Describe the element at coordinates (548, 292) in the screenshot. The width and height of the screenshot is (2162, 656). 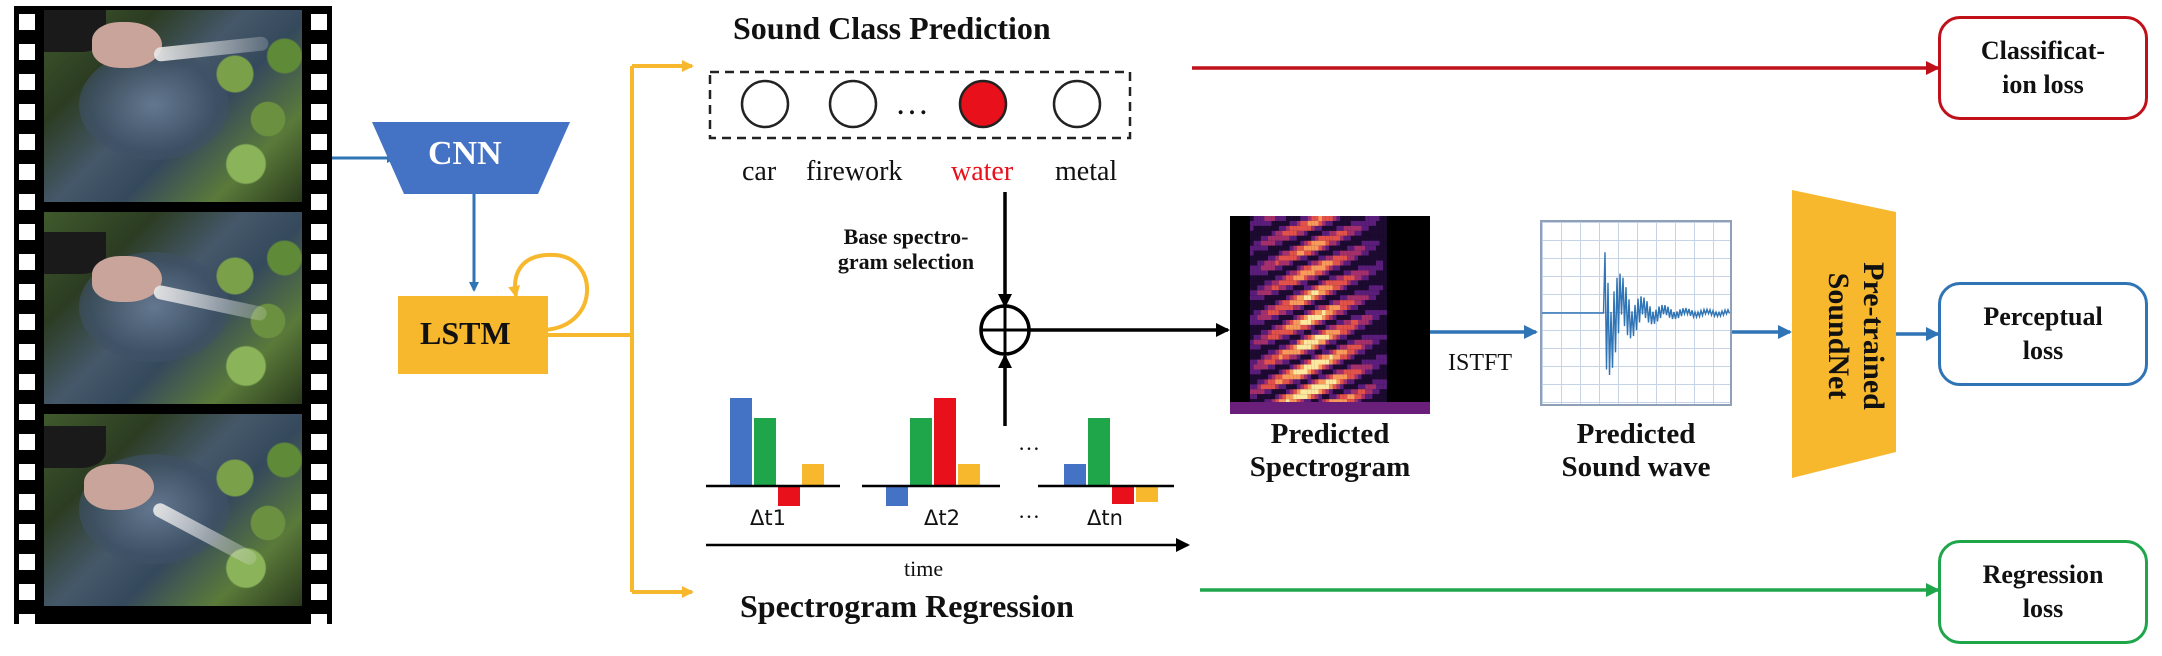
I see `lstm-recurrent-loop` at that location.